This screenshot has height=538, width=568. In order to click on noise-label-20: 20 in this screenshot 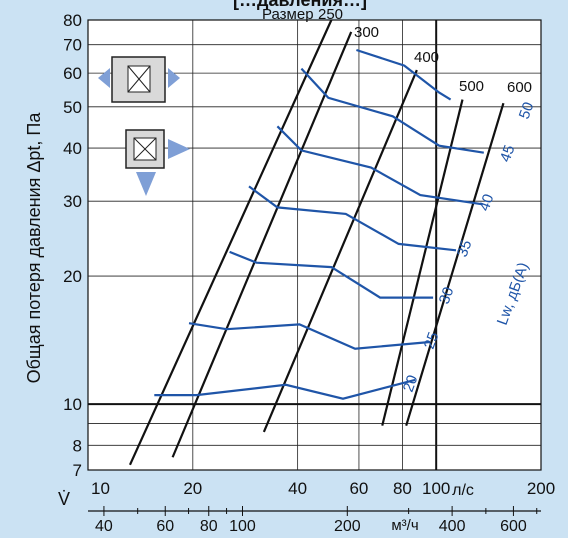, I will do `click(411, 383)`.